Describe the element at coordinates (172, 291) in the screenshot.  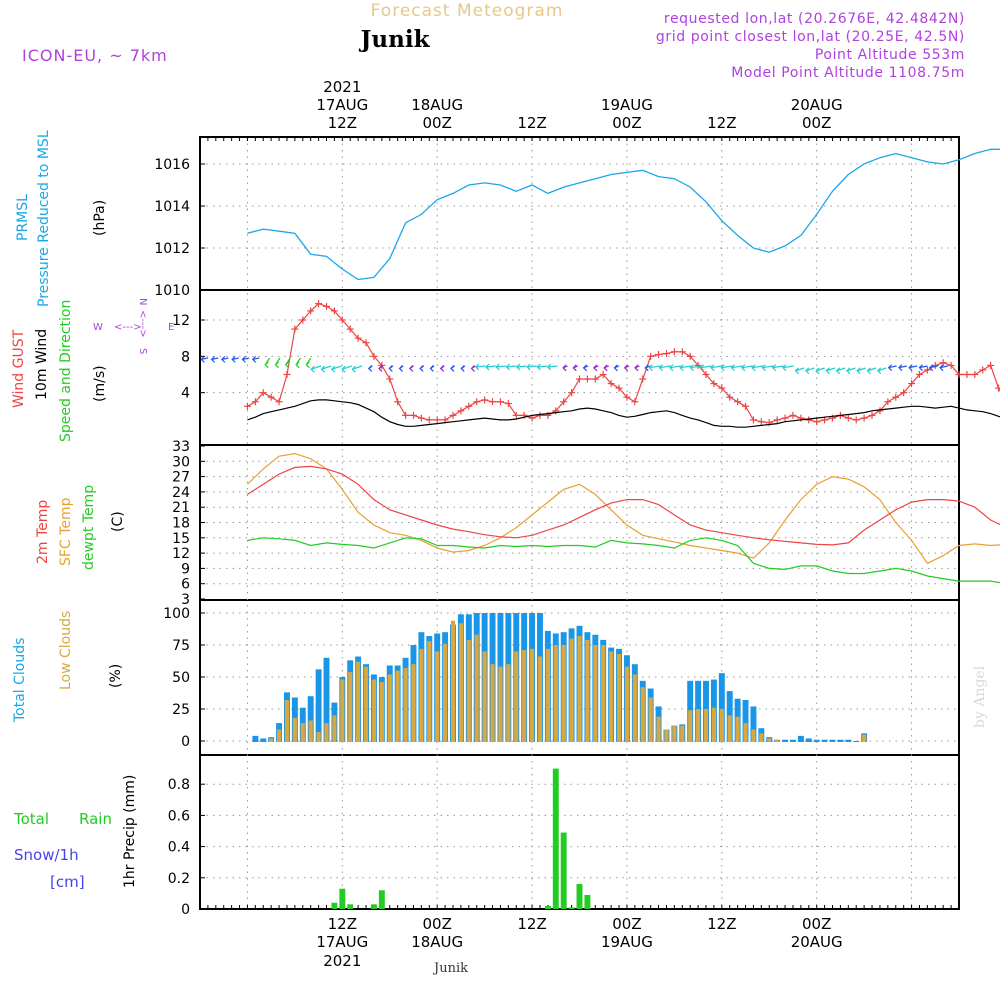
I see `y-tick-label: 1010` at that location.